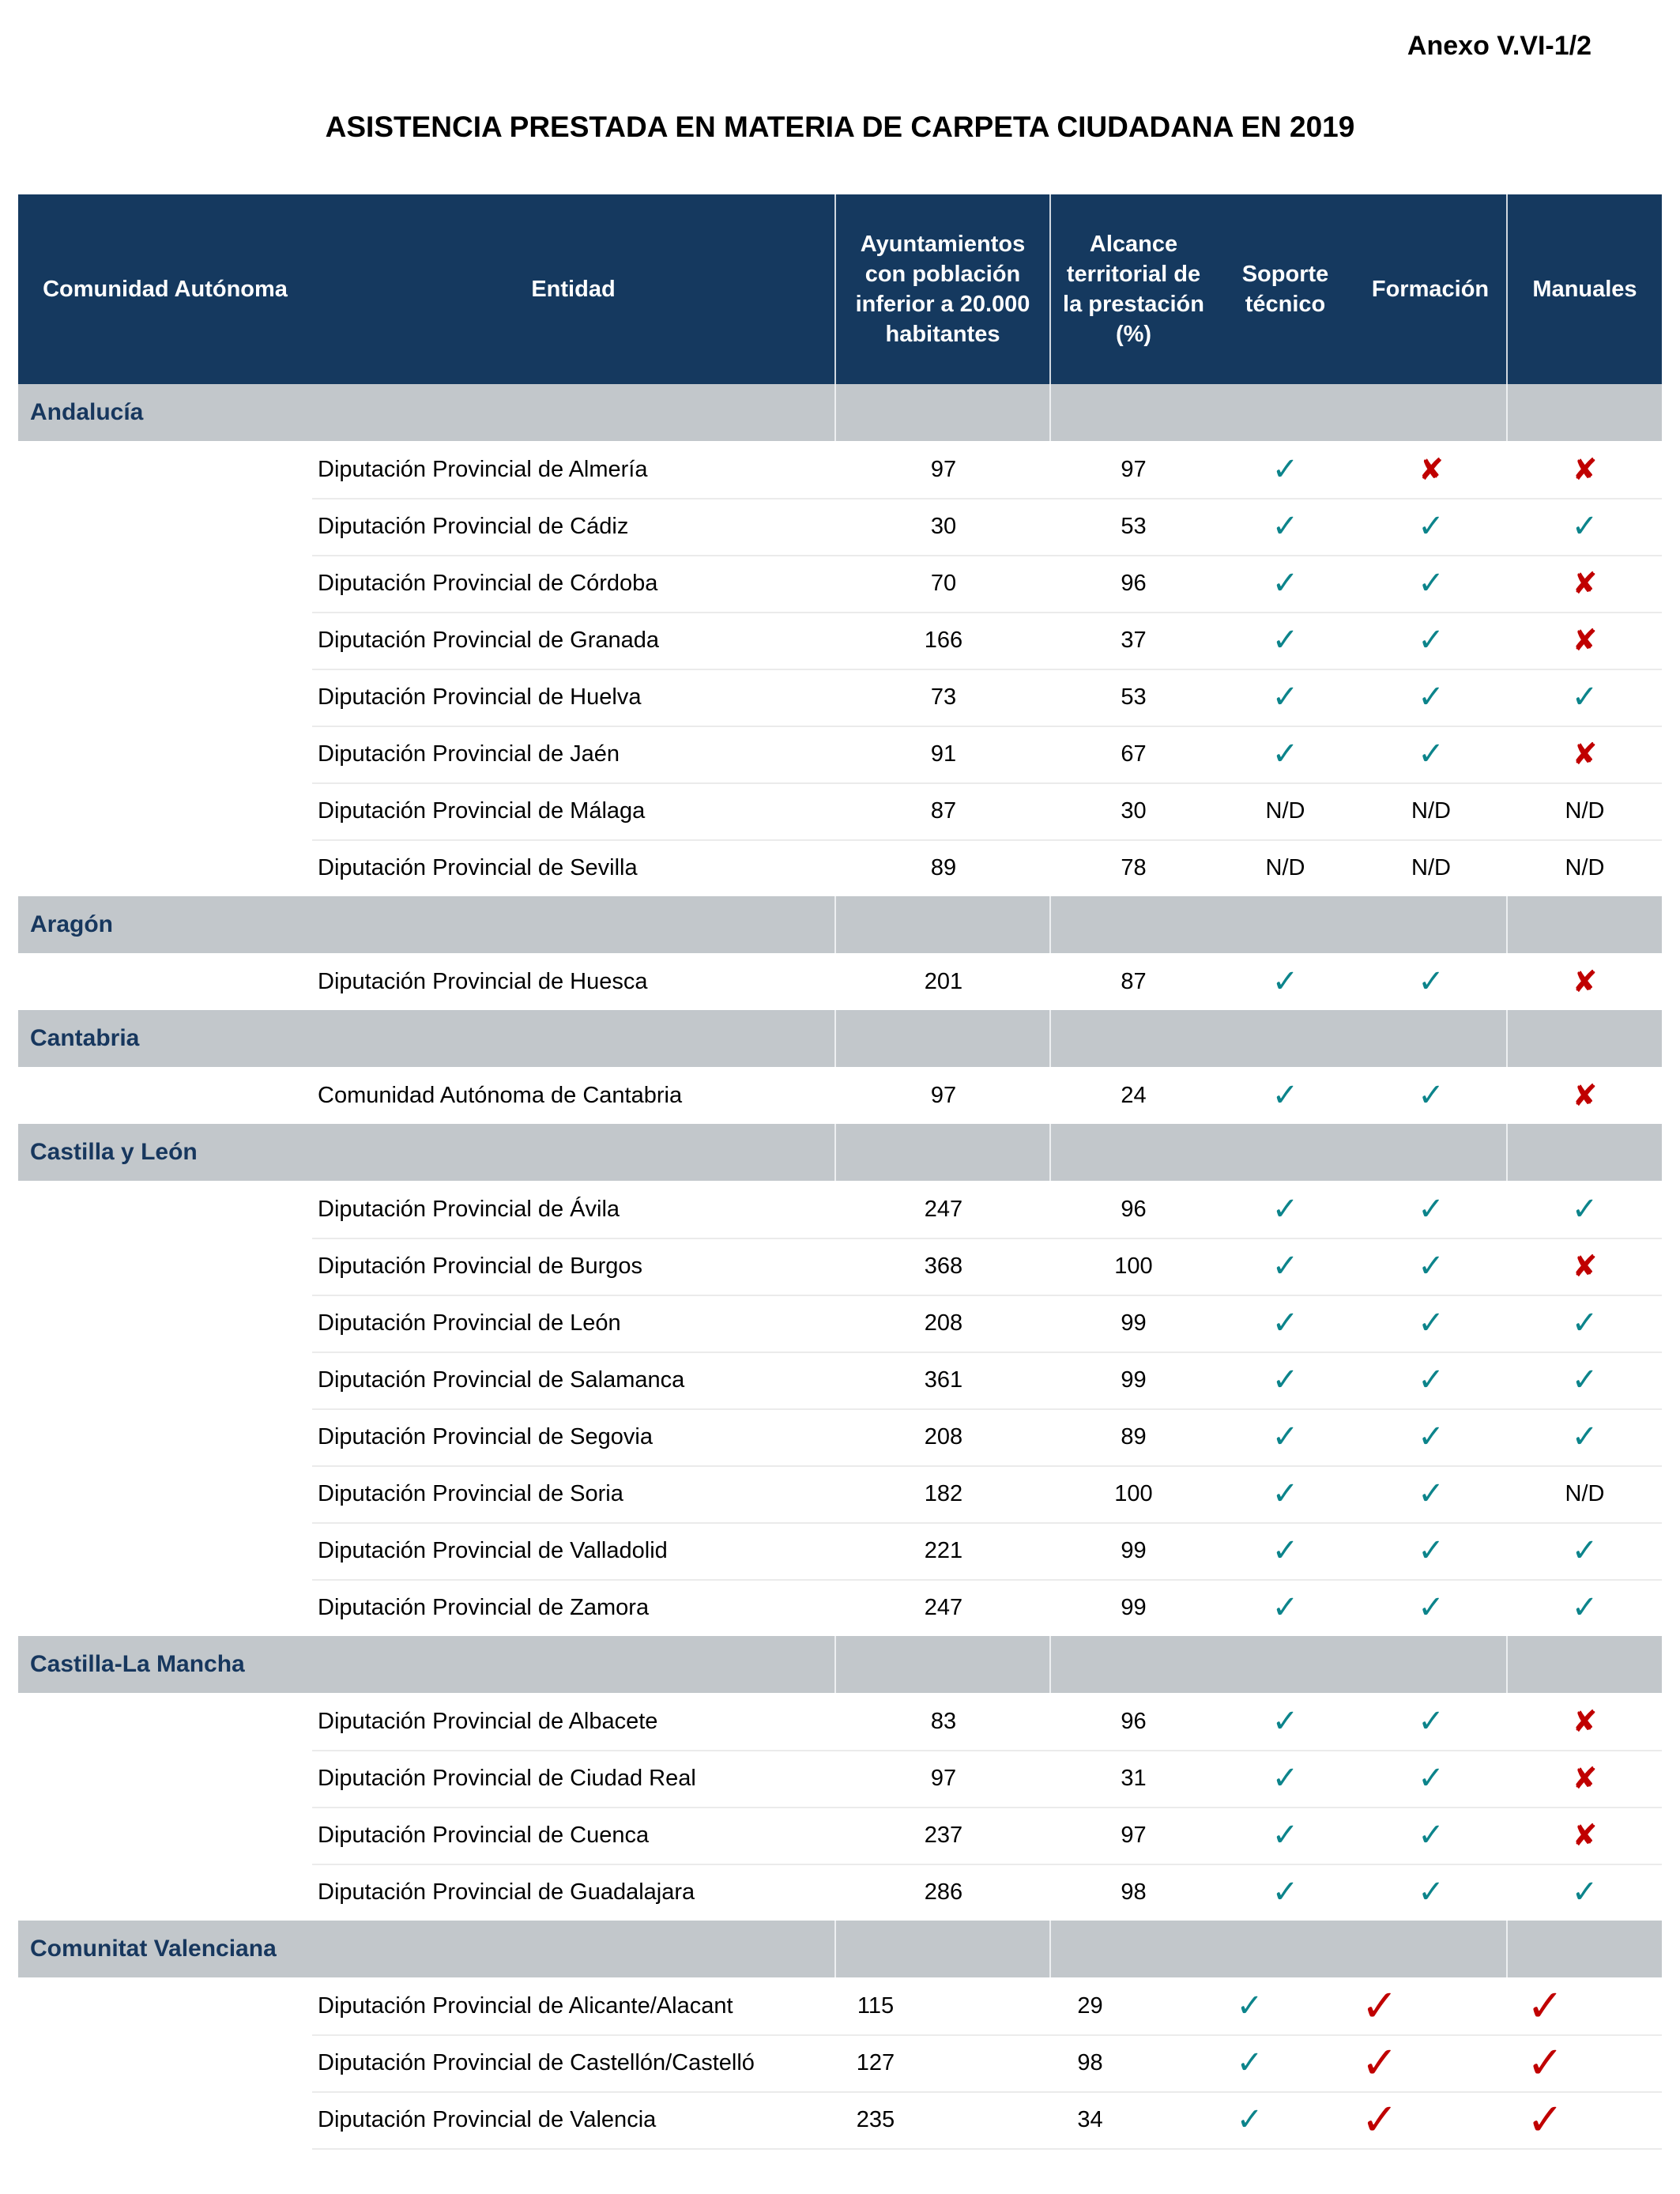  Describe the element at coordinates (840, 640) in the screenshot. I see `entity-row: Diputación Provincial de Granada 166 37 ✓ ✓ ✘` at that location.